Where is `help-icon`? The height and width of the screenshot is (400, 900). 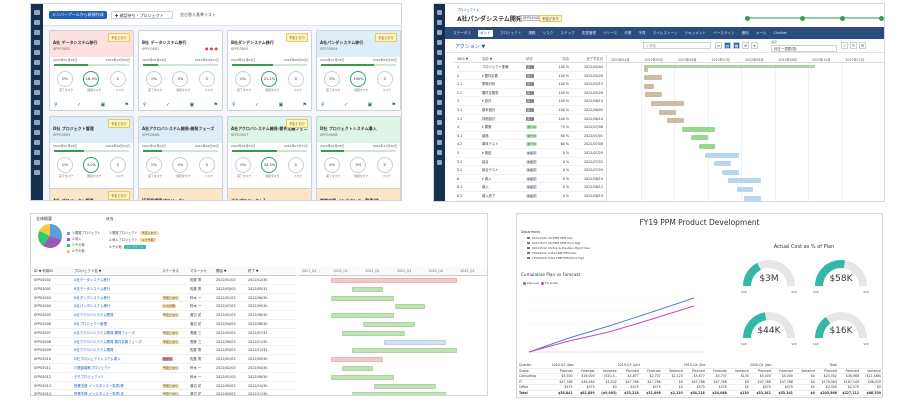 help-icon is located at coordinates (37, 172).